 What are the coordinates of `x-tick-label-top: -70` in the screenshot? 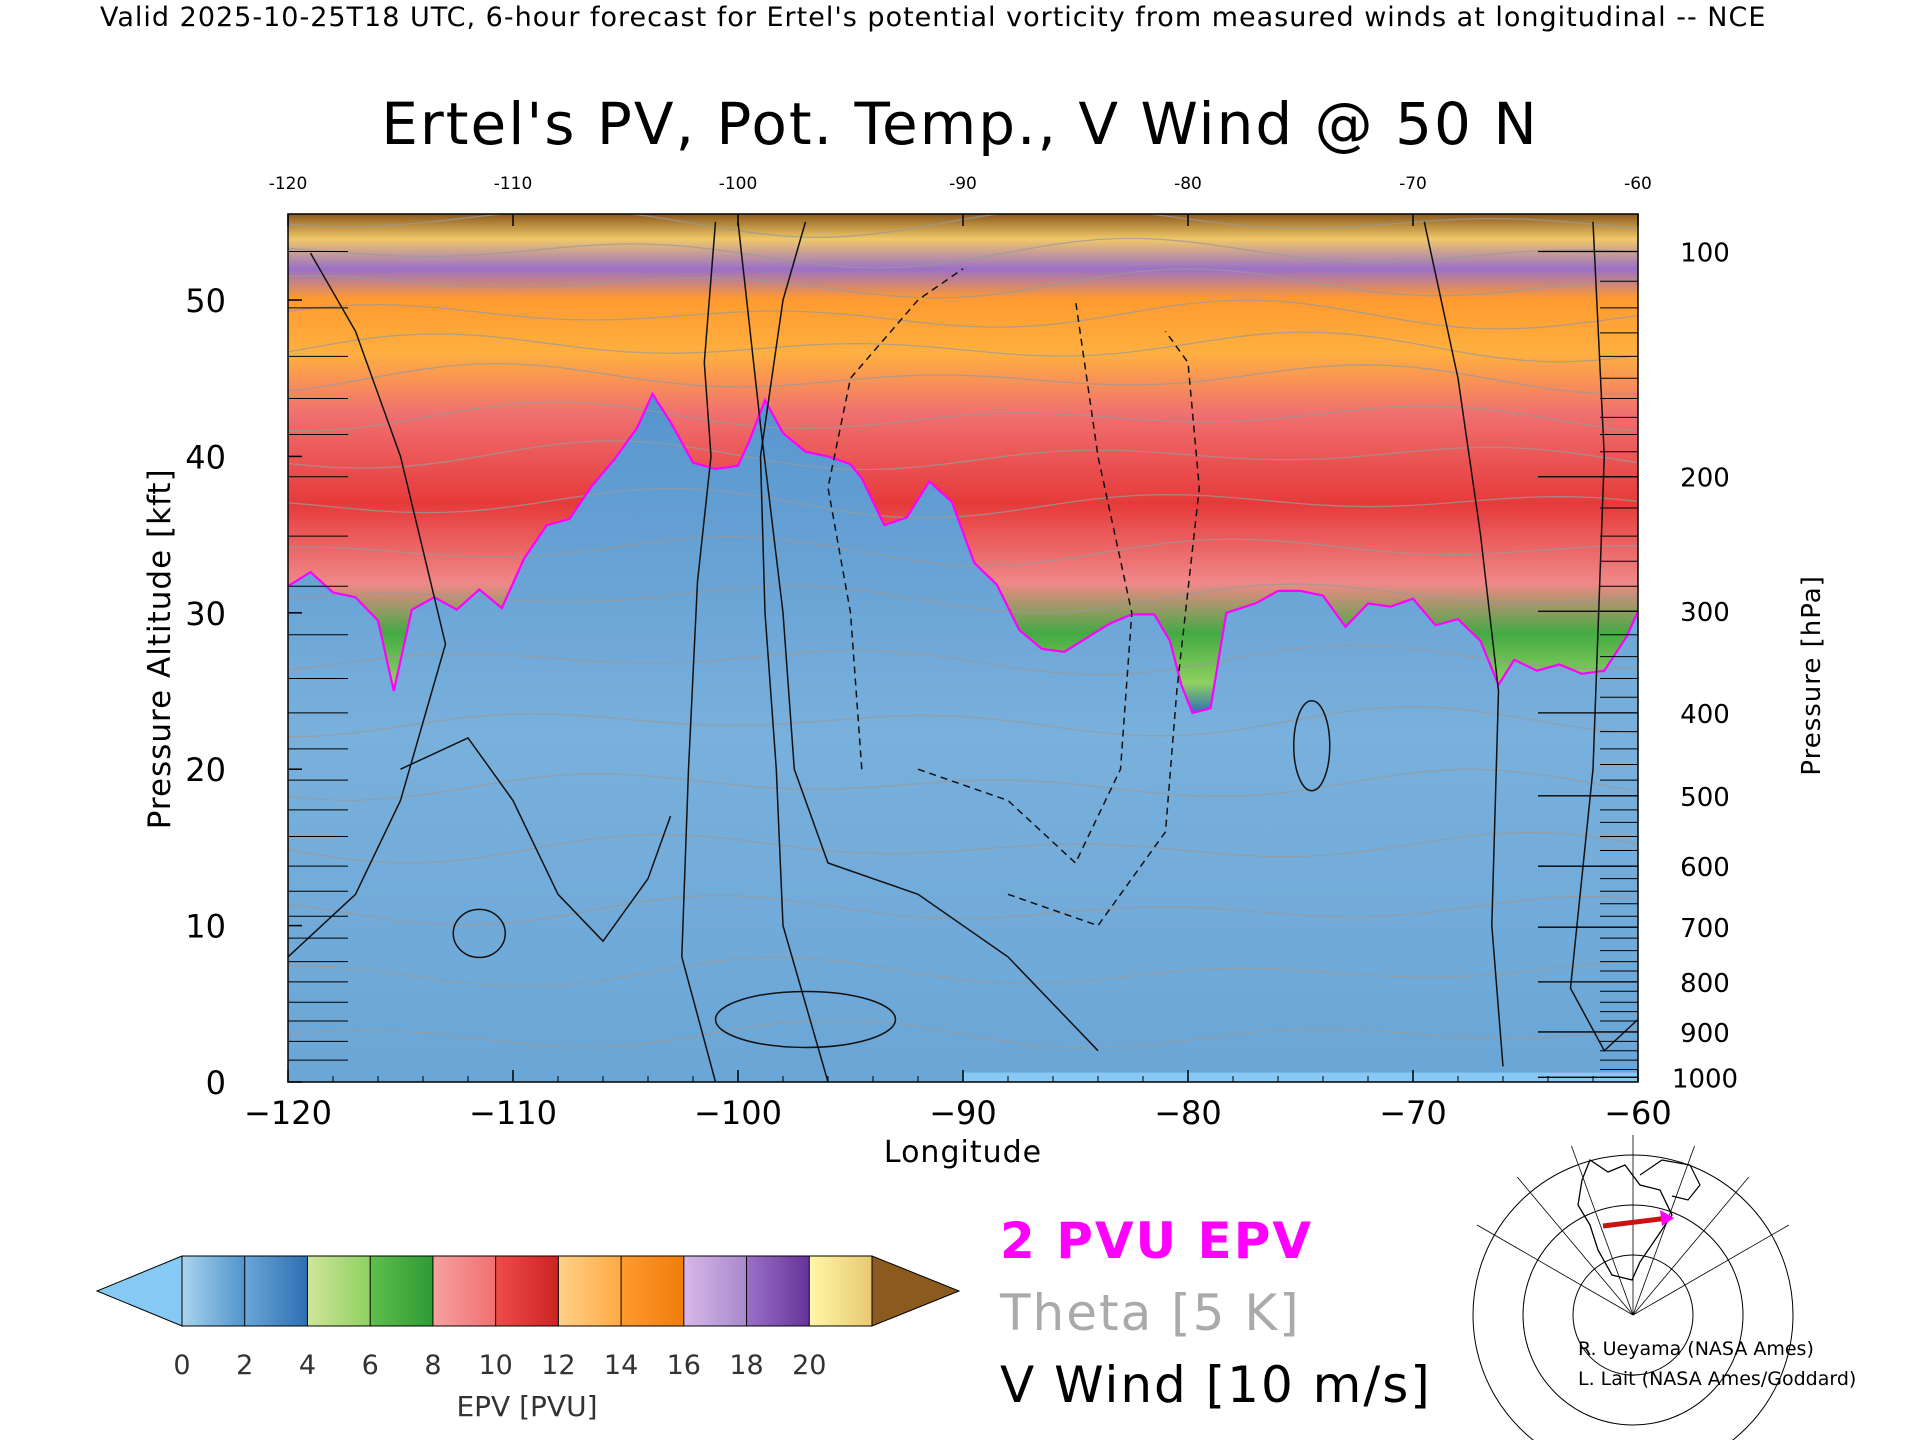 It's located at (1413, 184).